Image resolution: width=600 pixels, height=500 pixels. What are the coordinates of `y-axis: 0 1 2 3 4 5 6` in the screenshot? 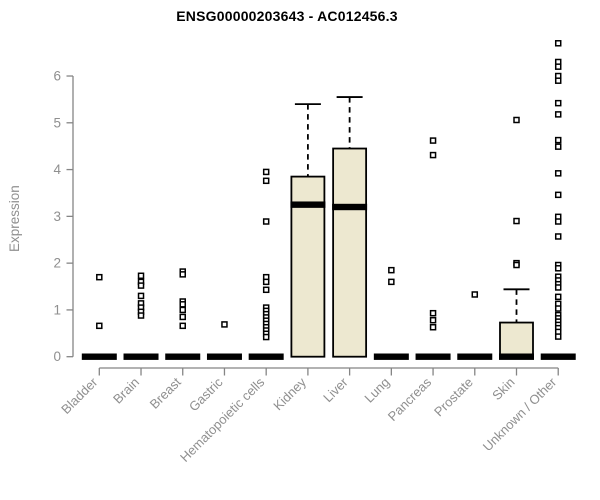 It's located at (63, 216).